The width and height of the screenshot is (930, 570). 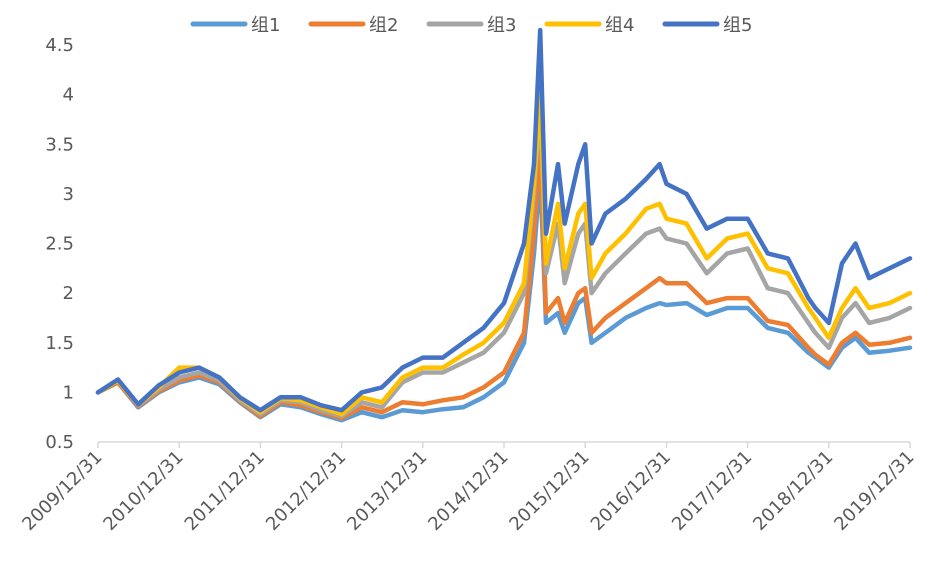 What do you see at coordinates (793, 491) in the screenshot?
I see `x-tick-label: 2018/12/31` at bounding box center [793, 491].